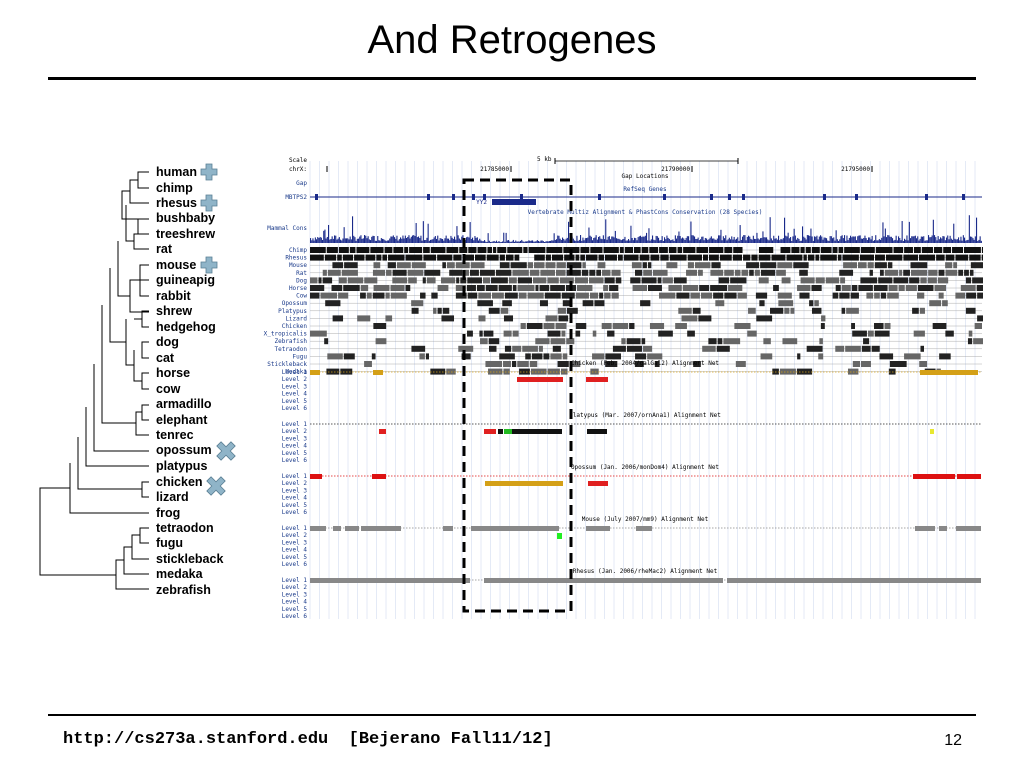 This screenshot has width=1024, height=768. Describe the element at coordinates (298, 265) in the screenshot. I see `align-species-label: Mouse` at that location.